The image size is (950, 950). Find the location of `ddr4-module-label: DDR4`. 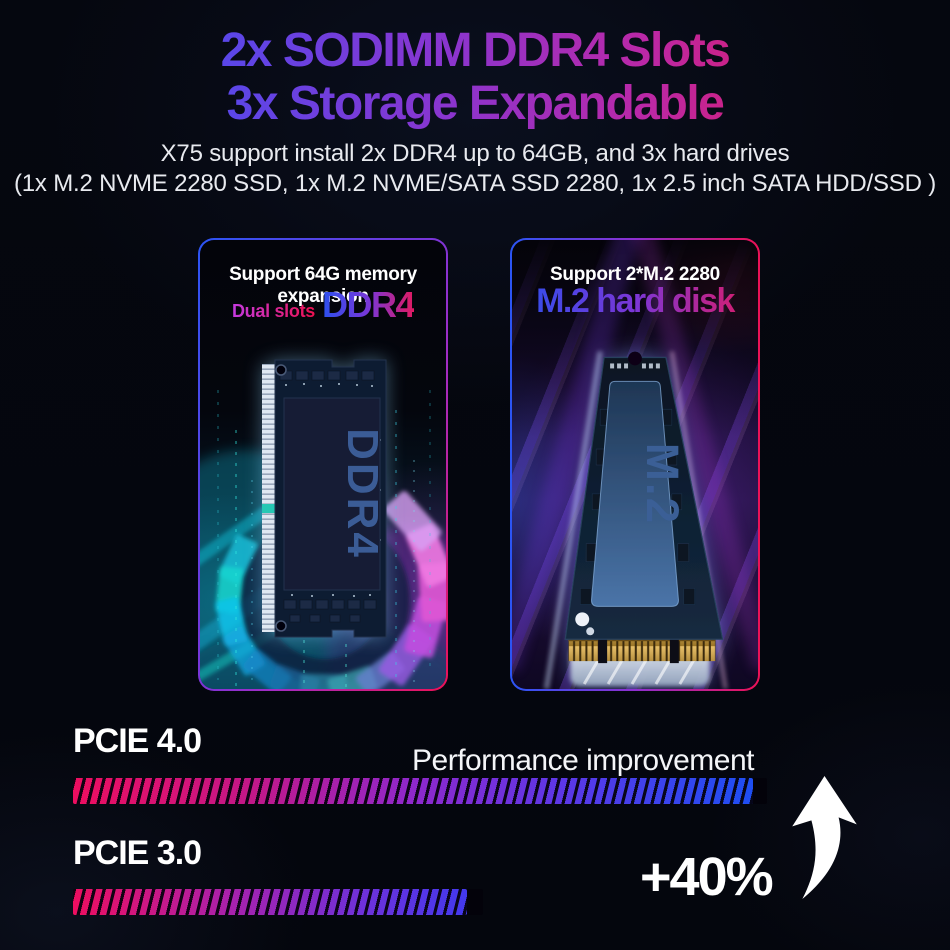

ddr4-module-label: DDR4 is located at coordinates (362, 494).